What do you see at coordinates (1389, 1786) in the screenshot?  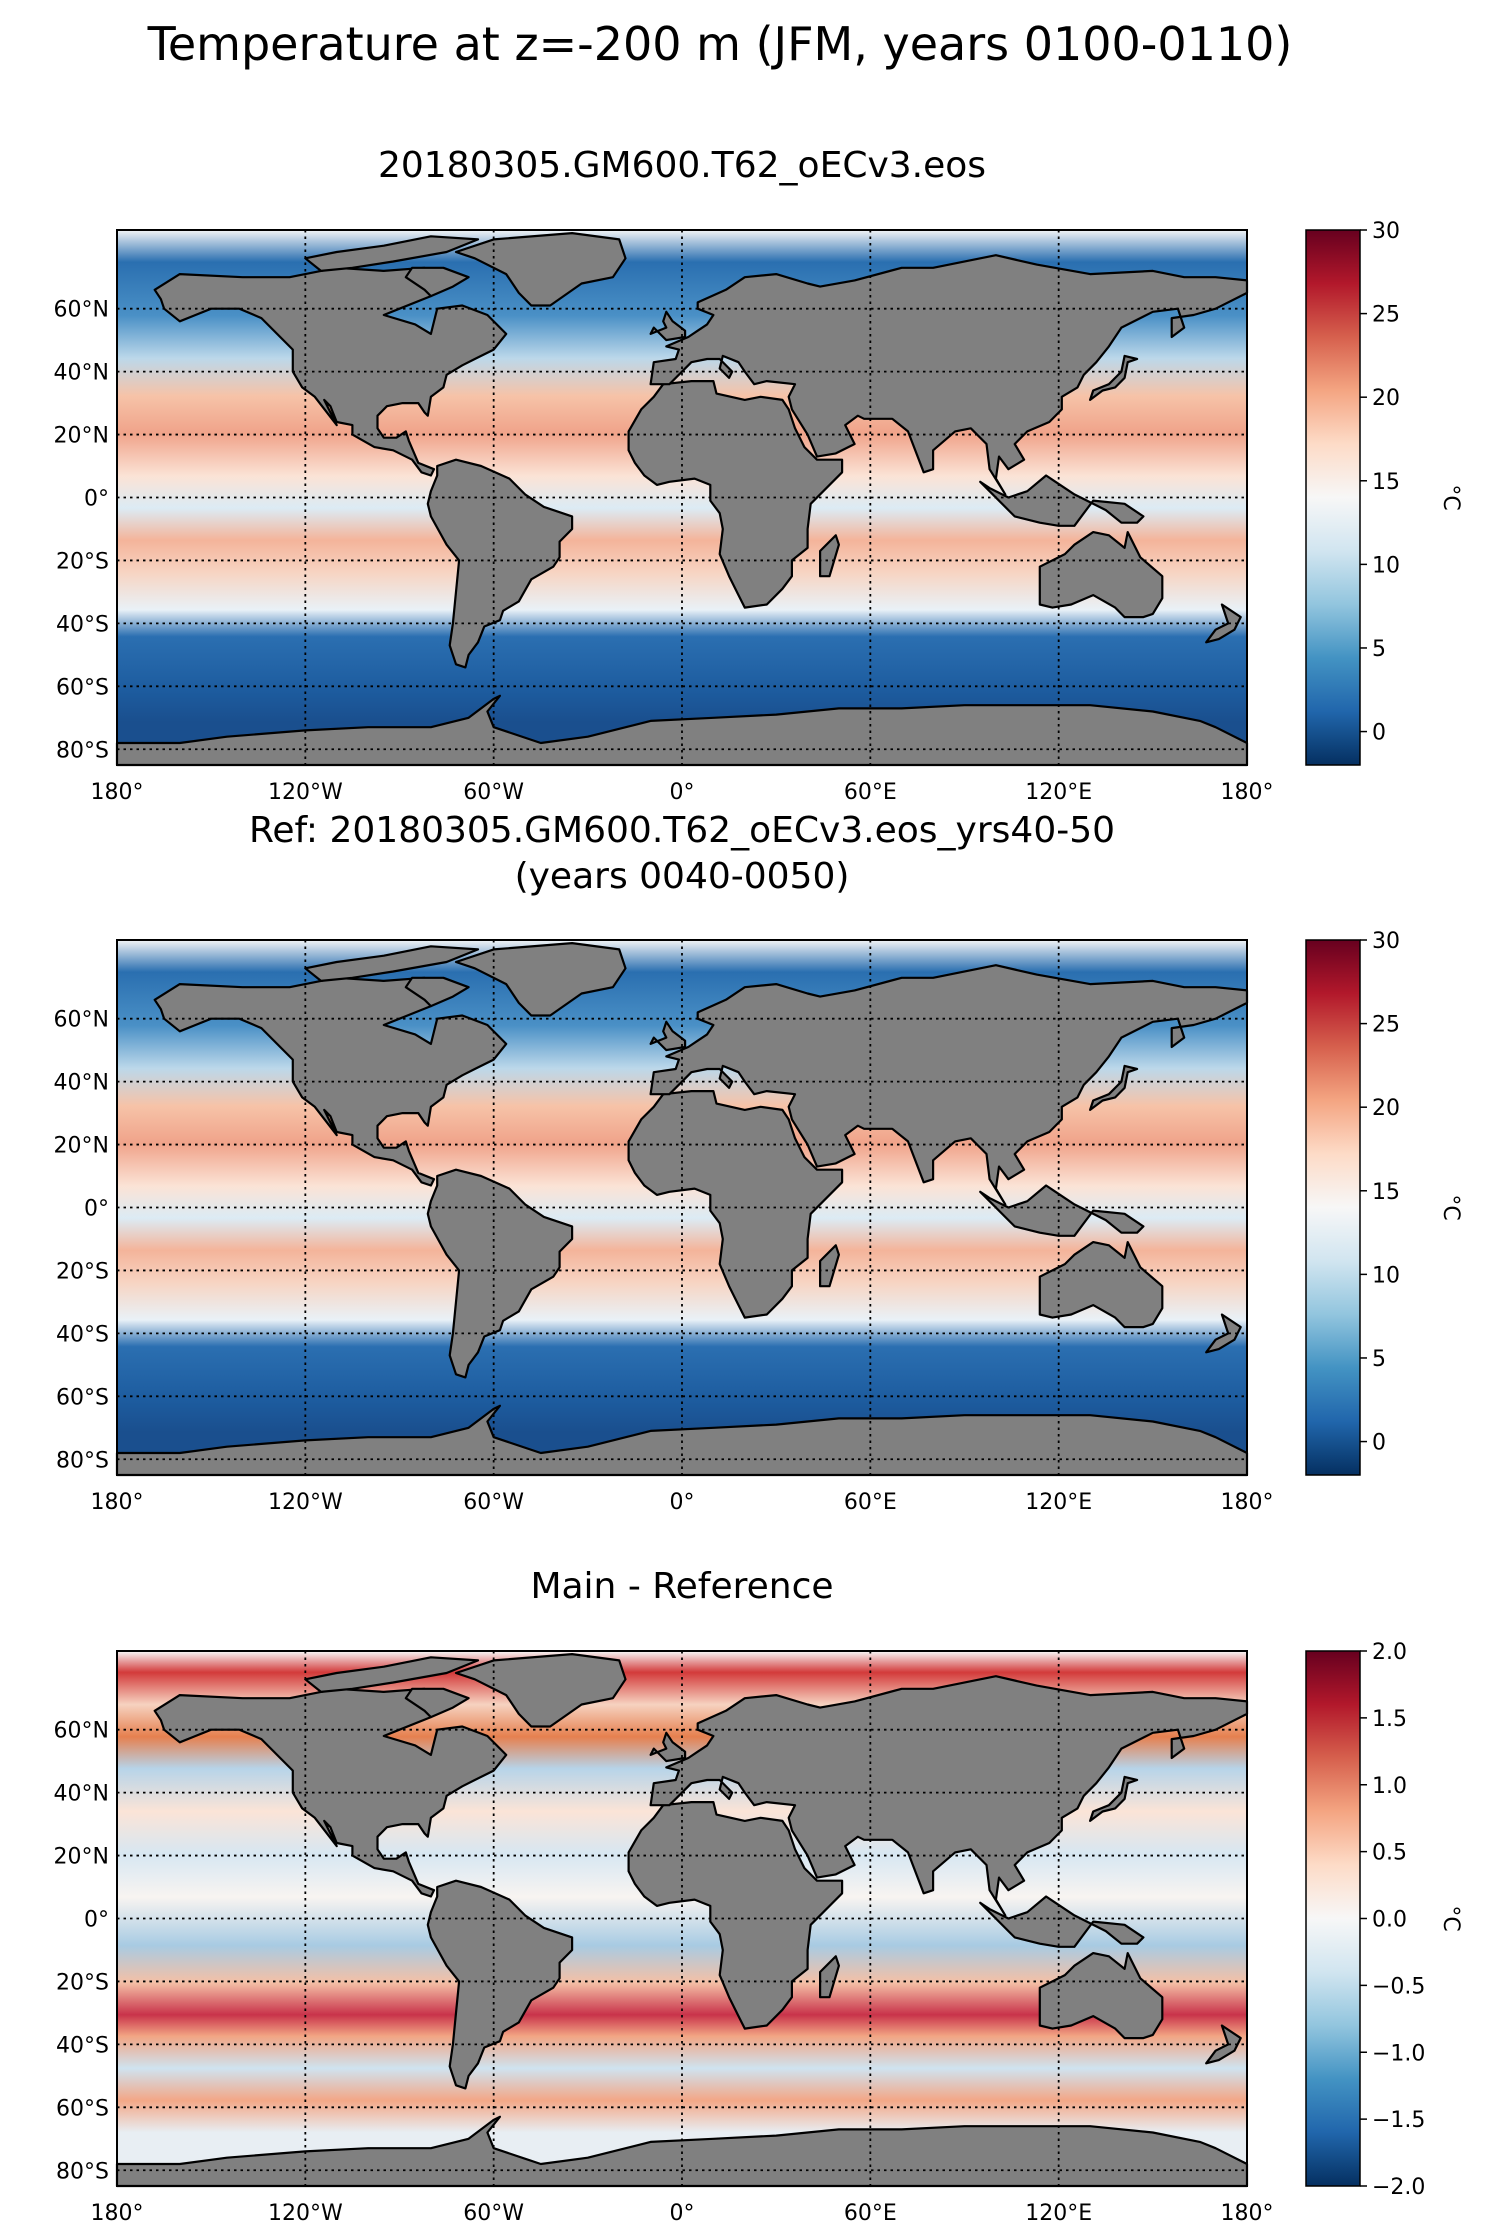 I see `colorbar-tick-label: 1.0` at bounding box center [1389, 1786].